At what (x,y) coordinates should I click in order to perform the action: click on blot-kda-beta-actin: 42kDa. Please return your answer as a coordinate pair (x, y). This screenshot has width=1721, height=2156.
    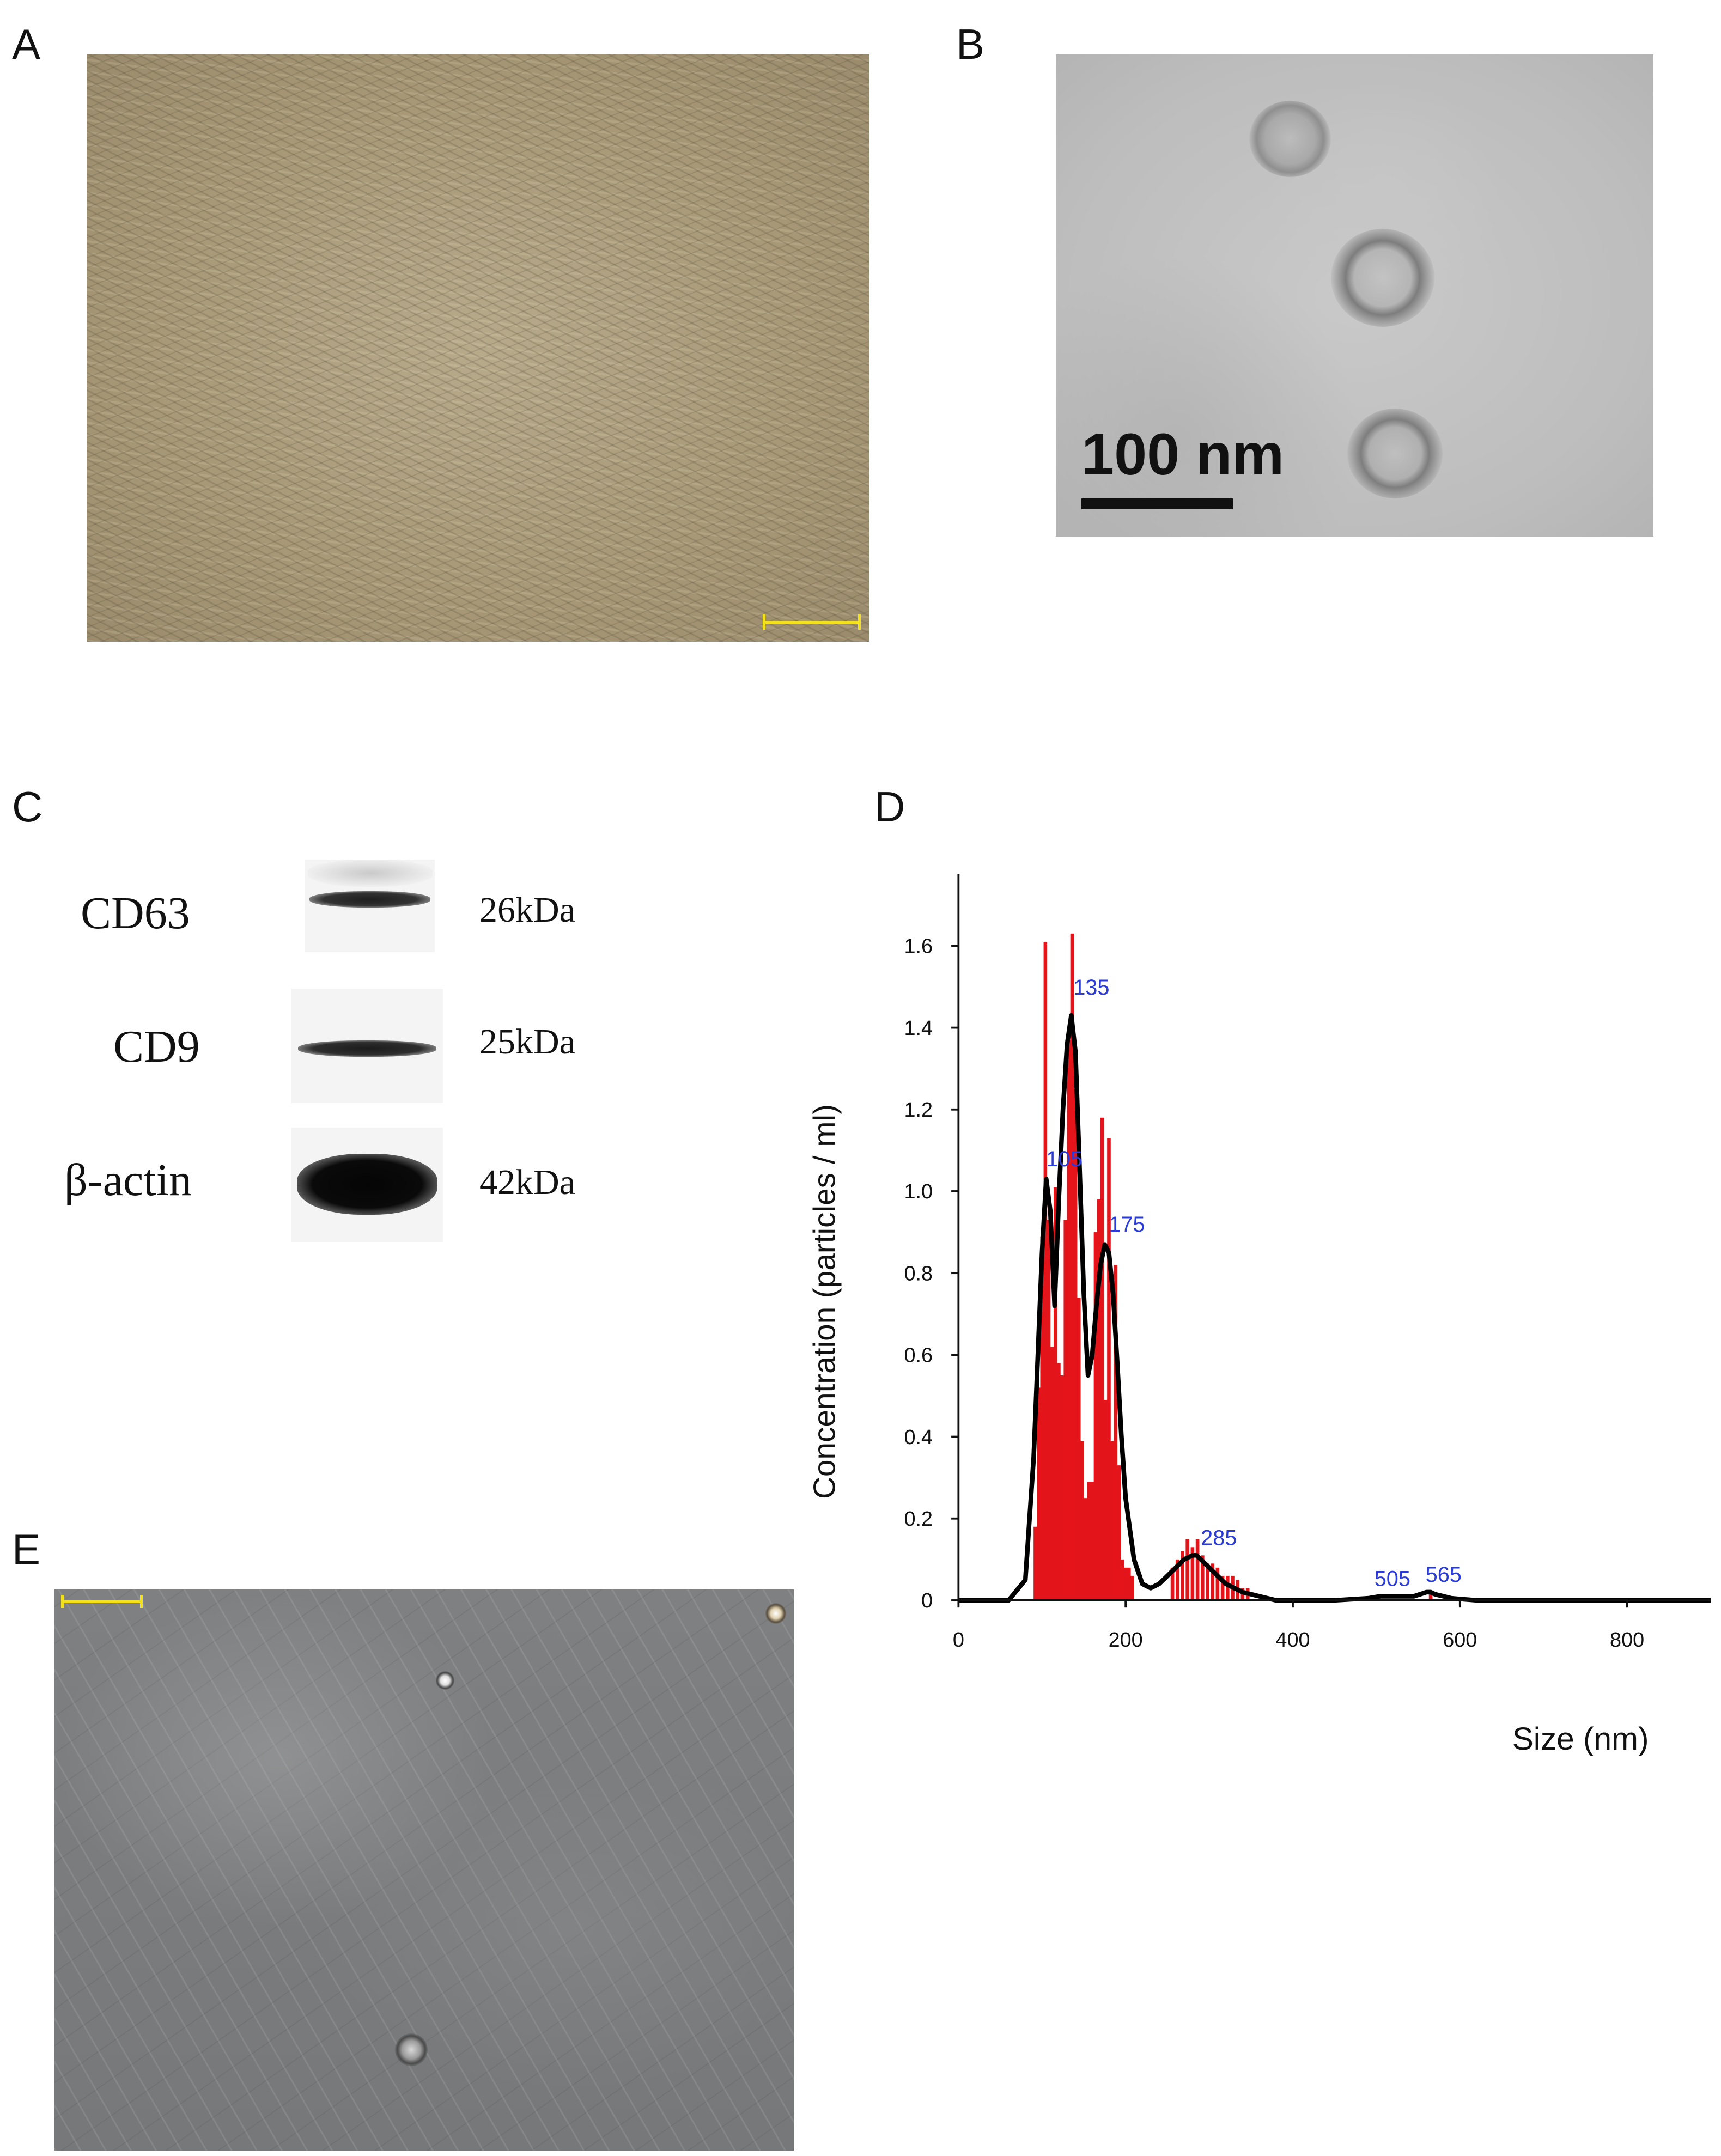
    Looking at the image, I should click on (527, 1182).